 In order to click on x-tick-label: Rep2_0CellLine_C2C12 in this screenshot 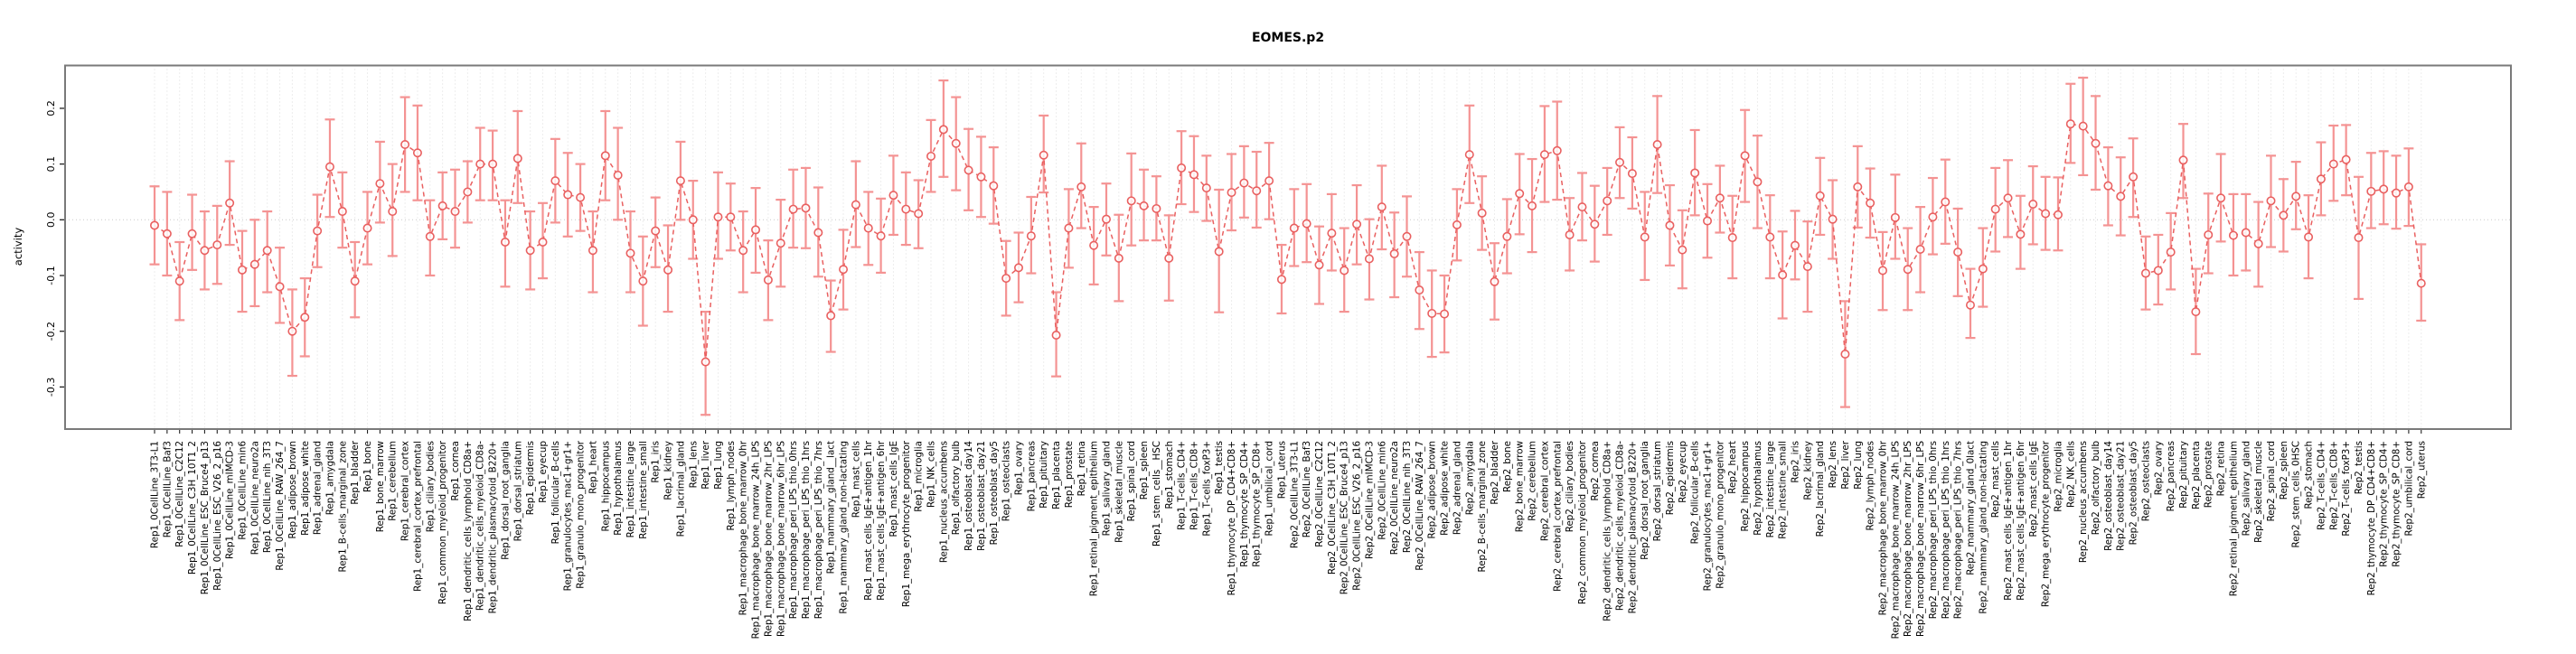, I will do `click(1320, 494)`.